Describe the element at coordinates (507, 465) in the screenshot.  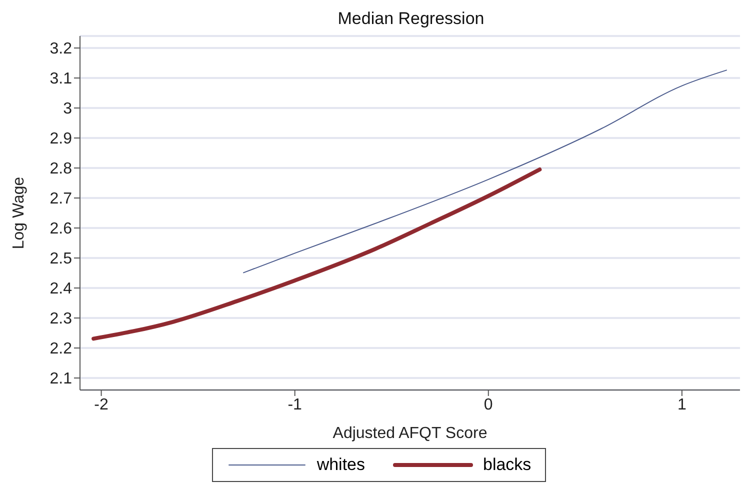
I see `legend-label: blacks` at that location.